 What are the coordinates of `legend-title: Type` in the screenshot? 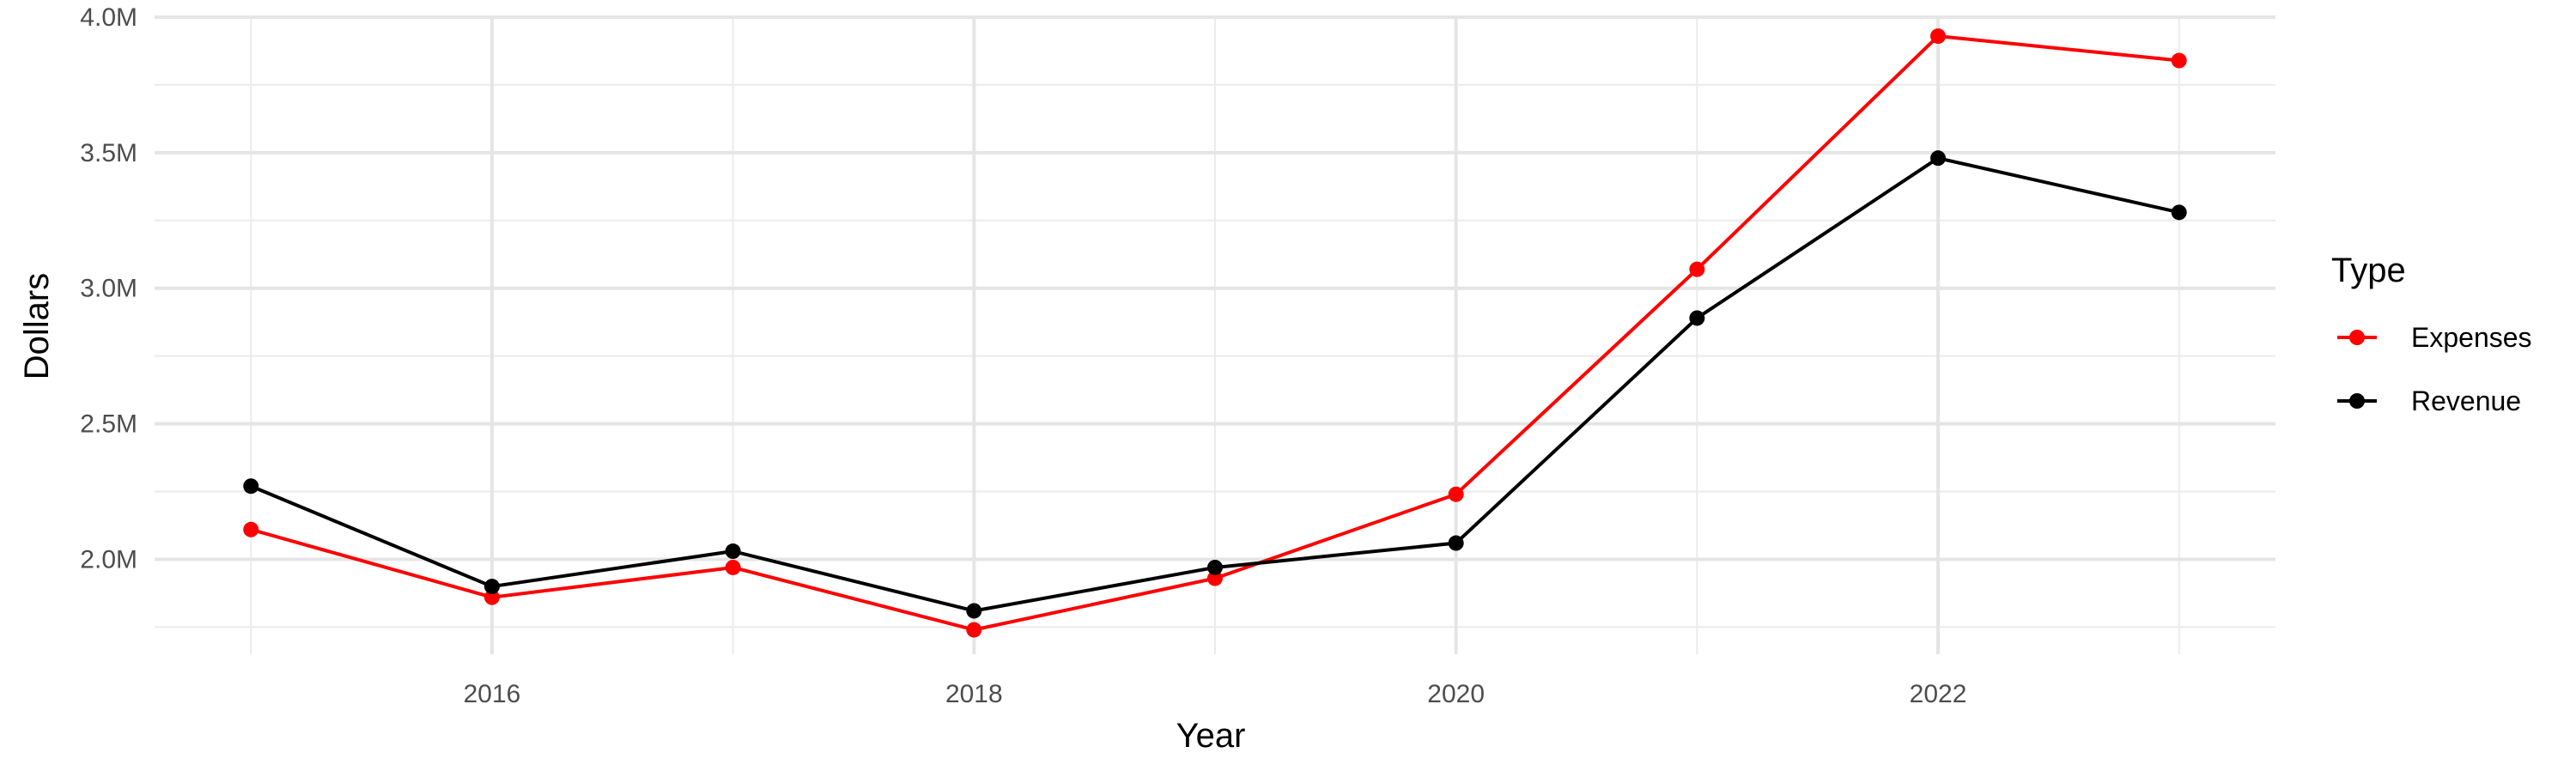 It's located at (2368, 270).